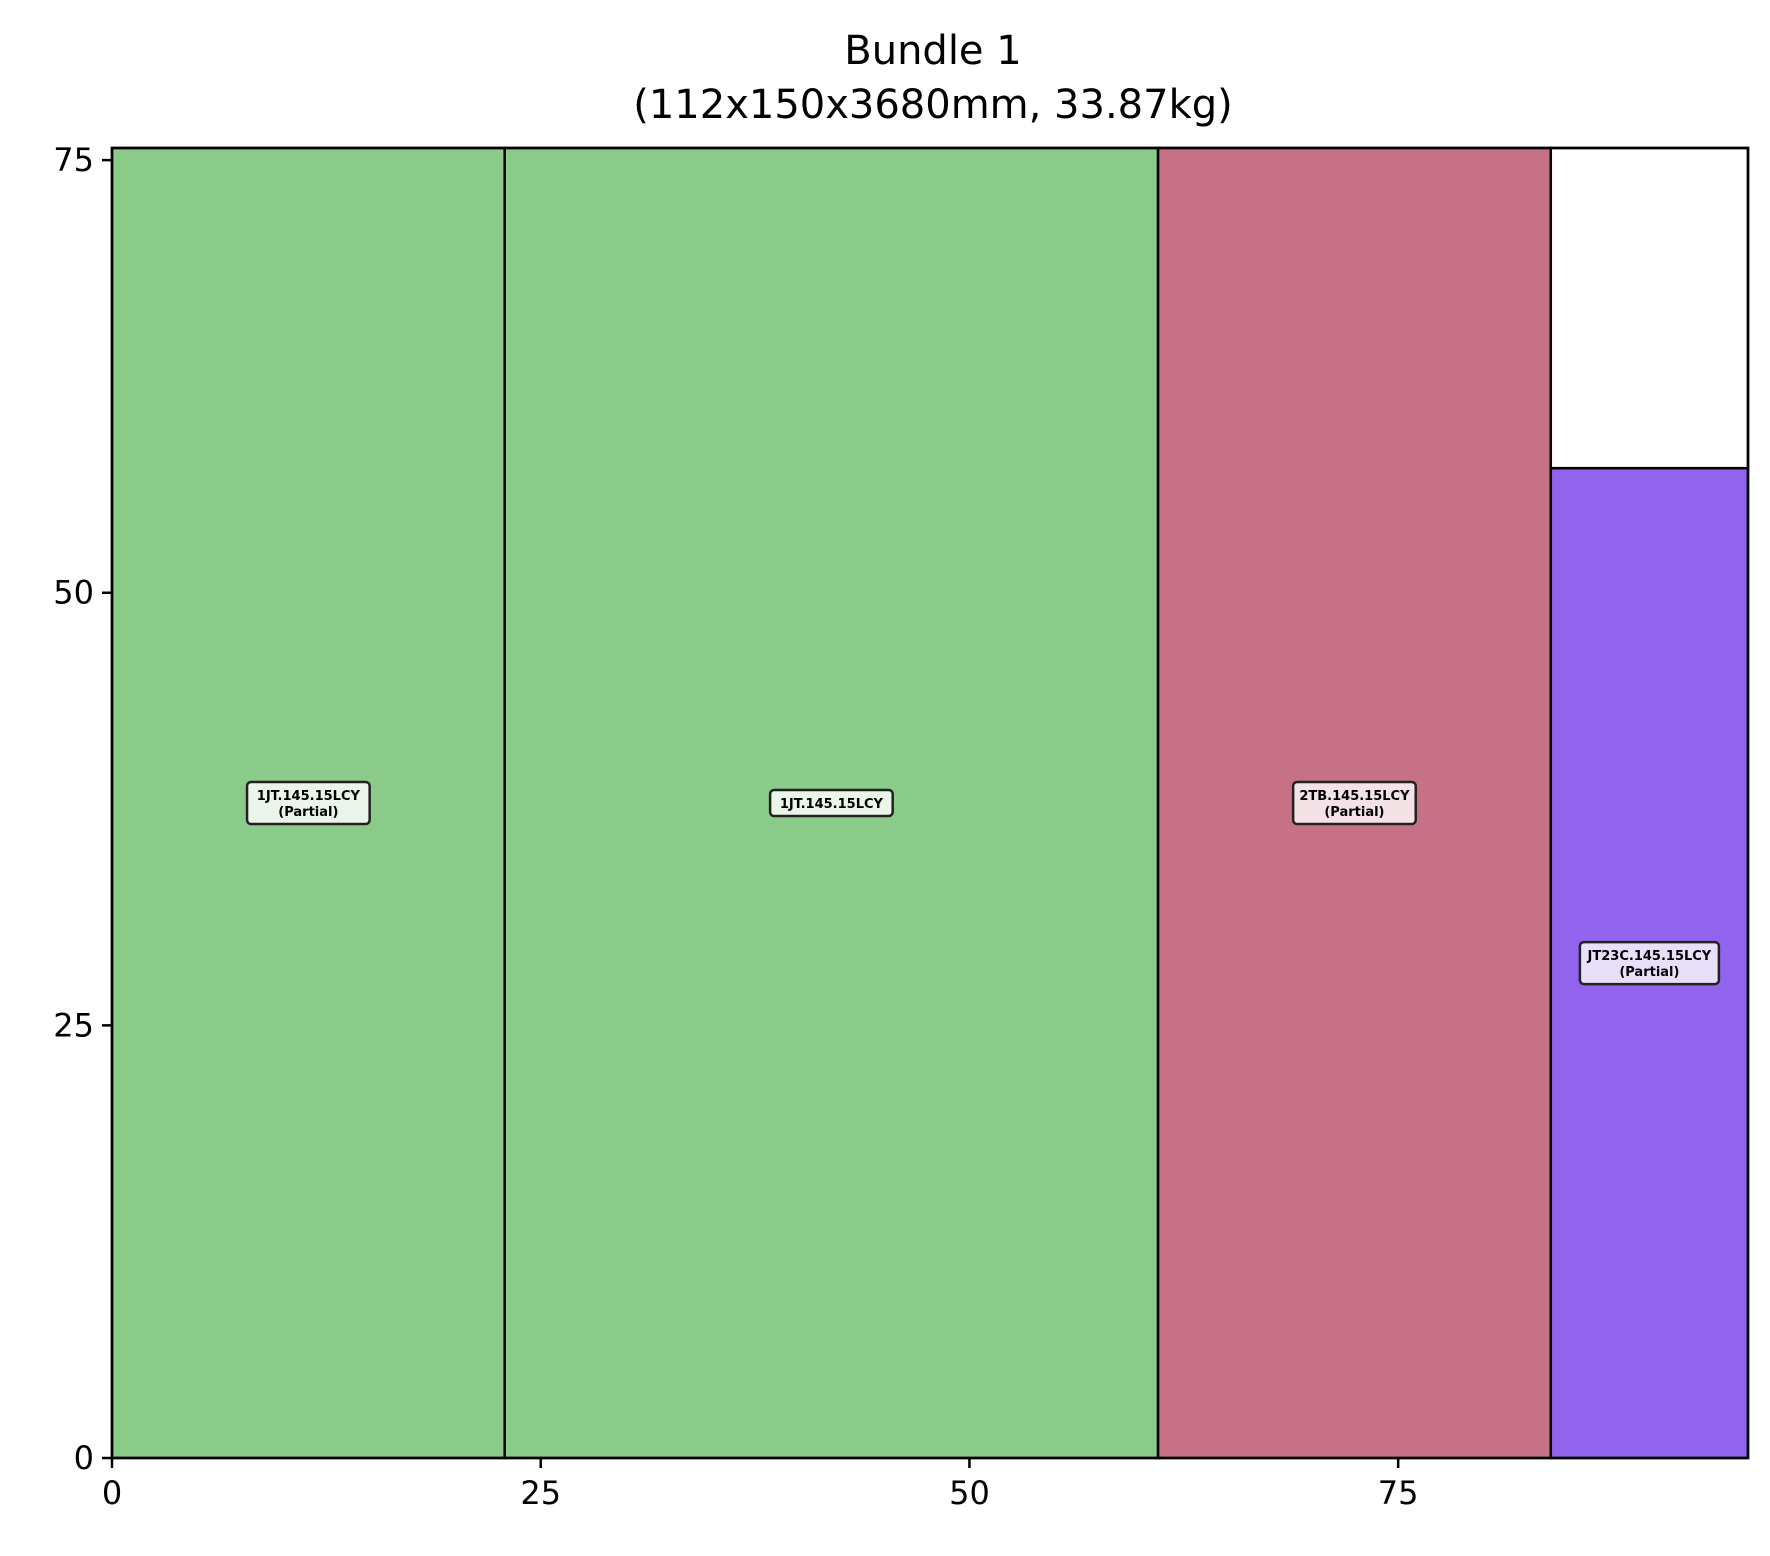  Describe the element at coordinates (969, 1493) in the screenshot. I see `x-tick-label-3: 50` at that location.